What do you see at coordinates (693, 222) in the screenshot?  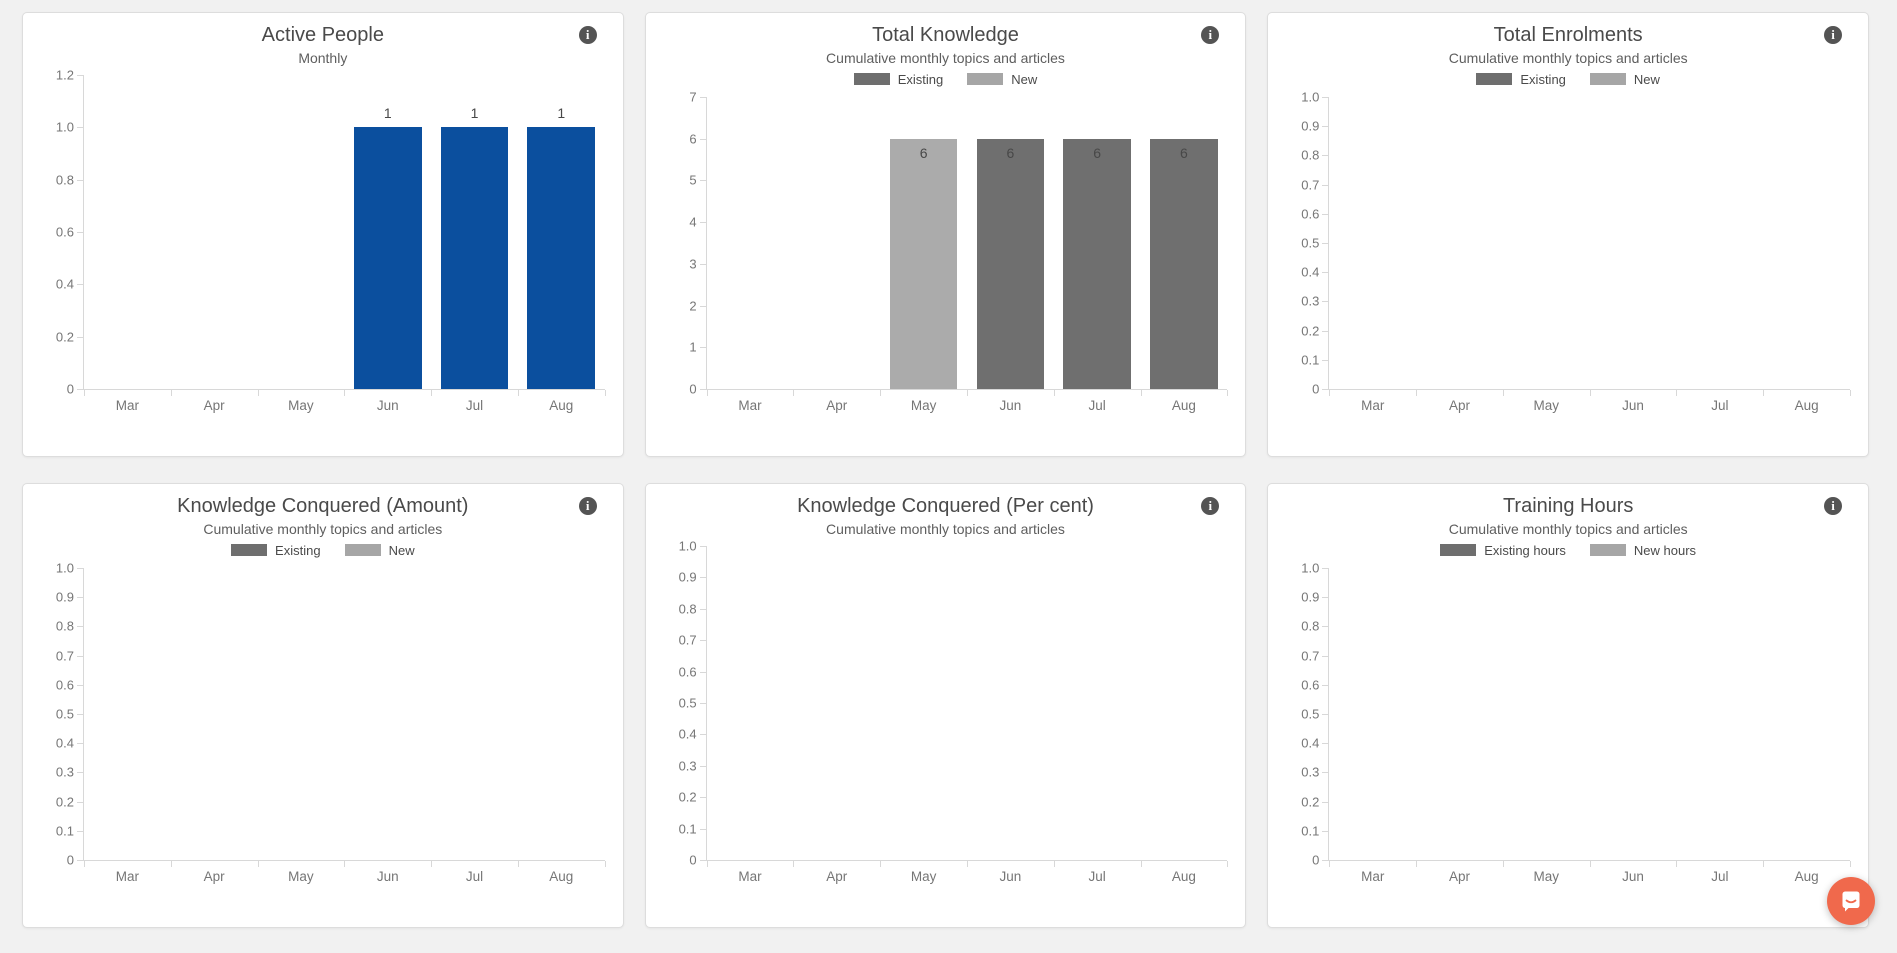 I see `y-tick-label: 4` at bounding box center [693, 222].